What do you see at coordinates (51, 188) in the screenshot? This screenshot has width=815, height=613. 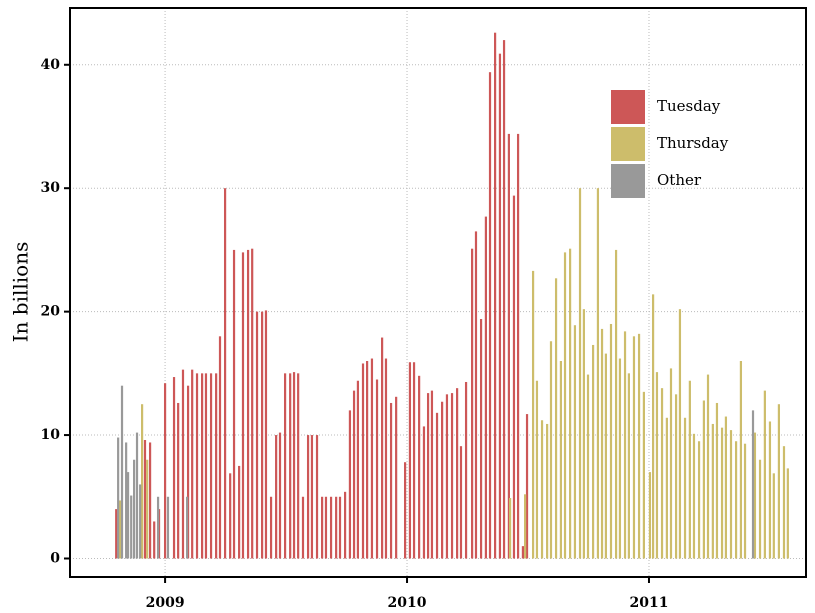 I see `y-tick-label: 30` at bounding box center [51, 188].